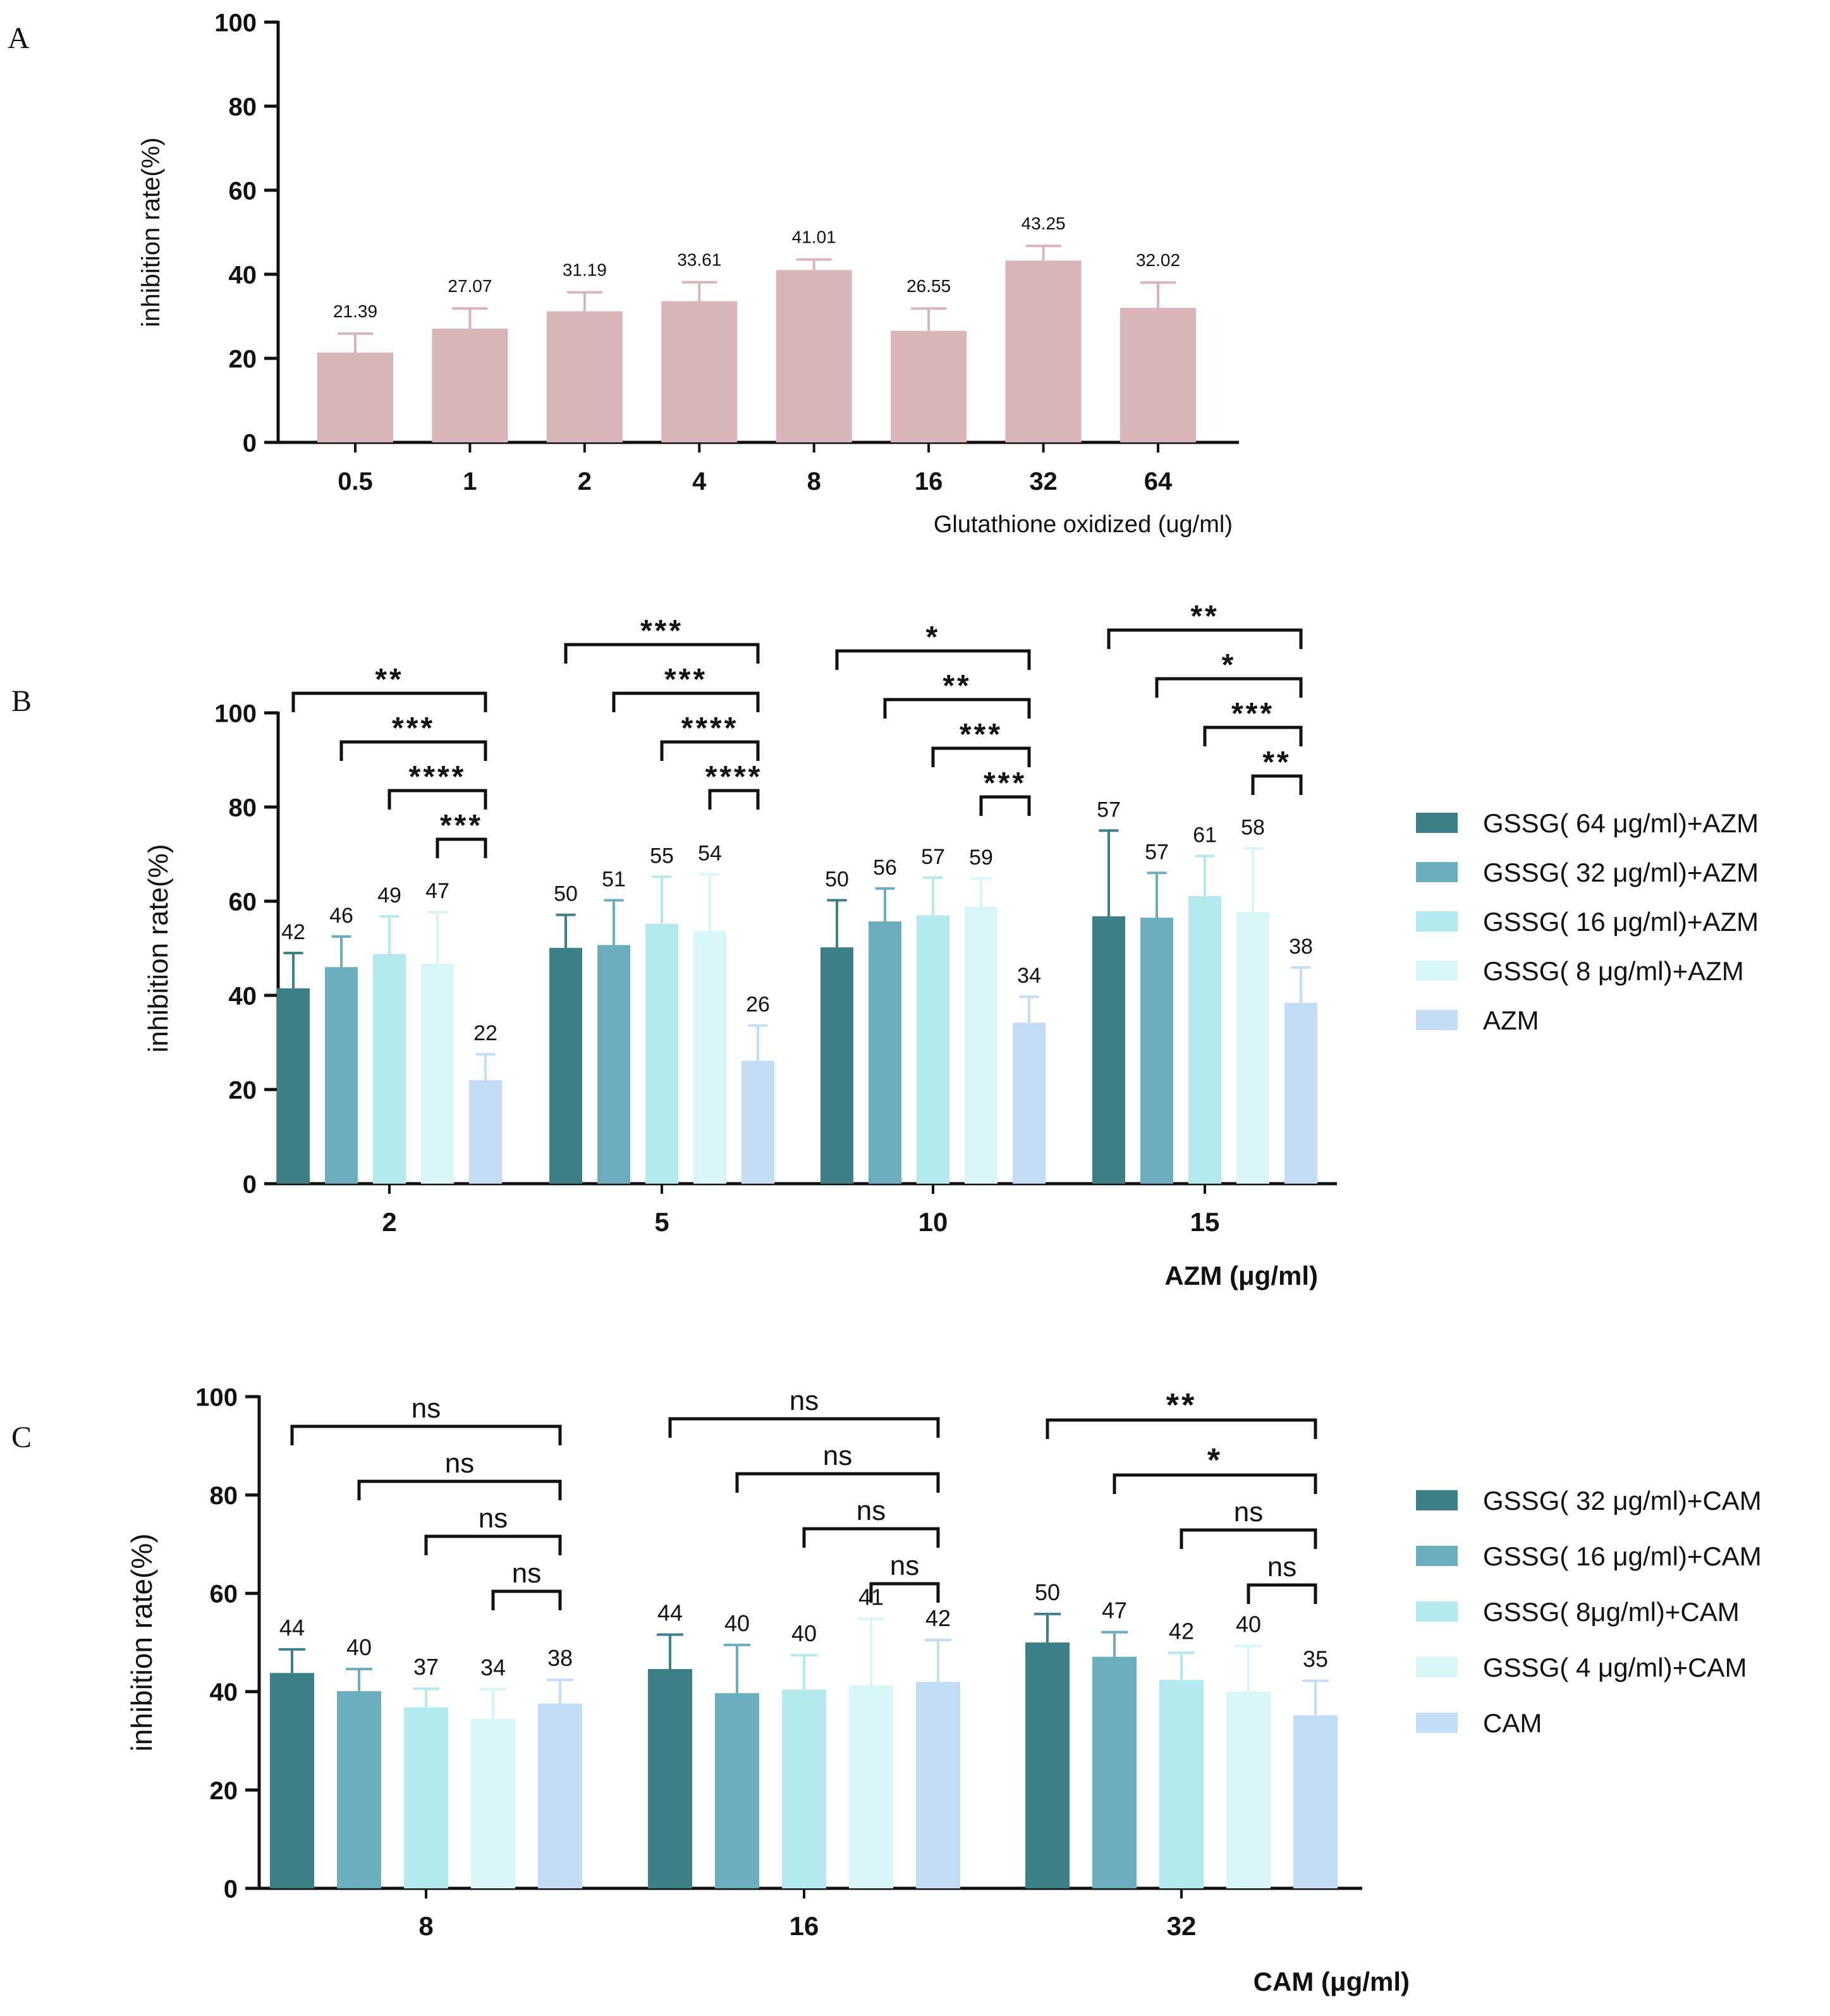 The width and height of the screenshot is (1830, 2016). Describe the element at coordinates (485, 1033) in the screenshot. I see `data-label: 22` at that location.